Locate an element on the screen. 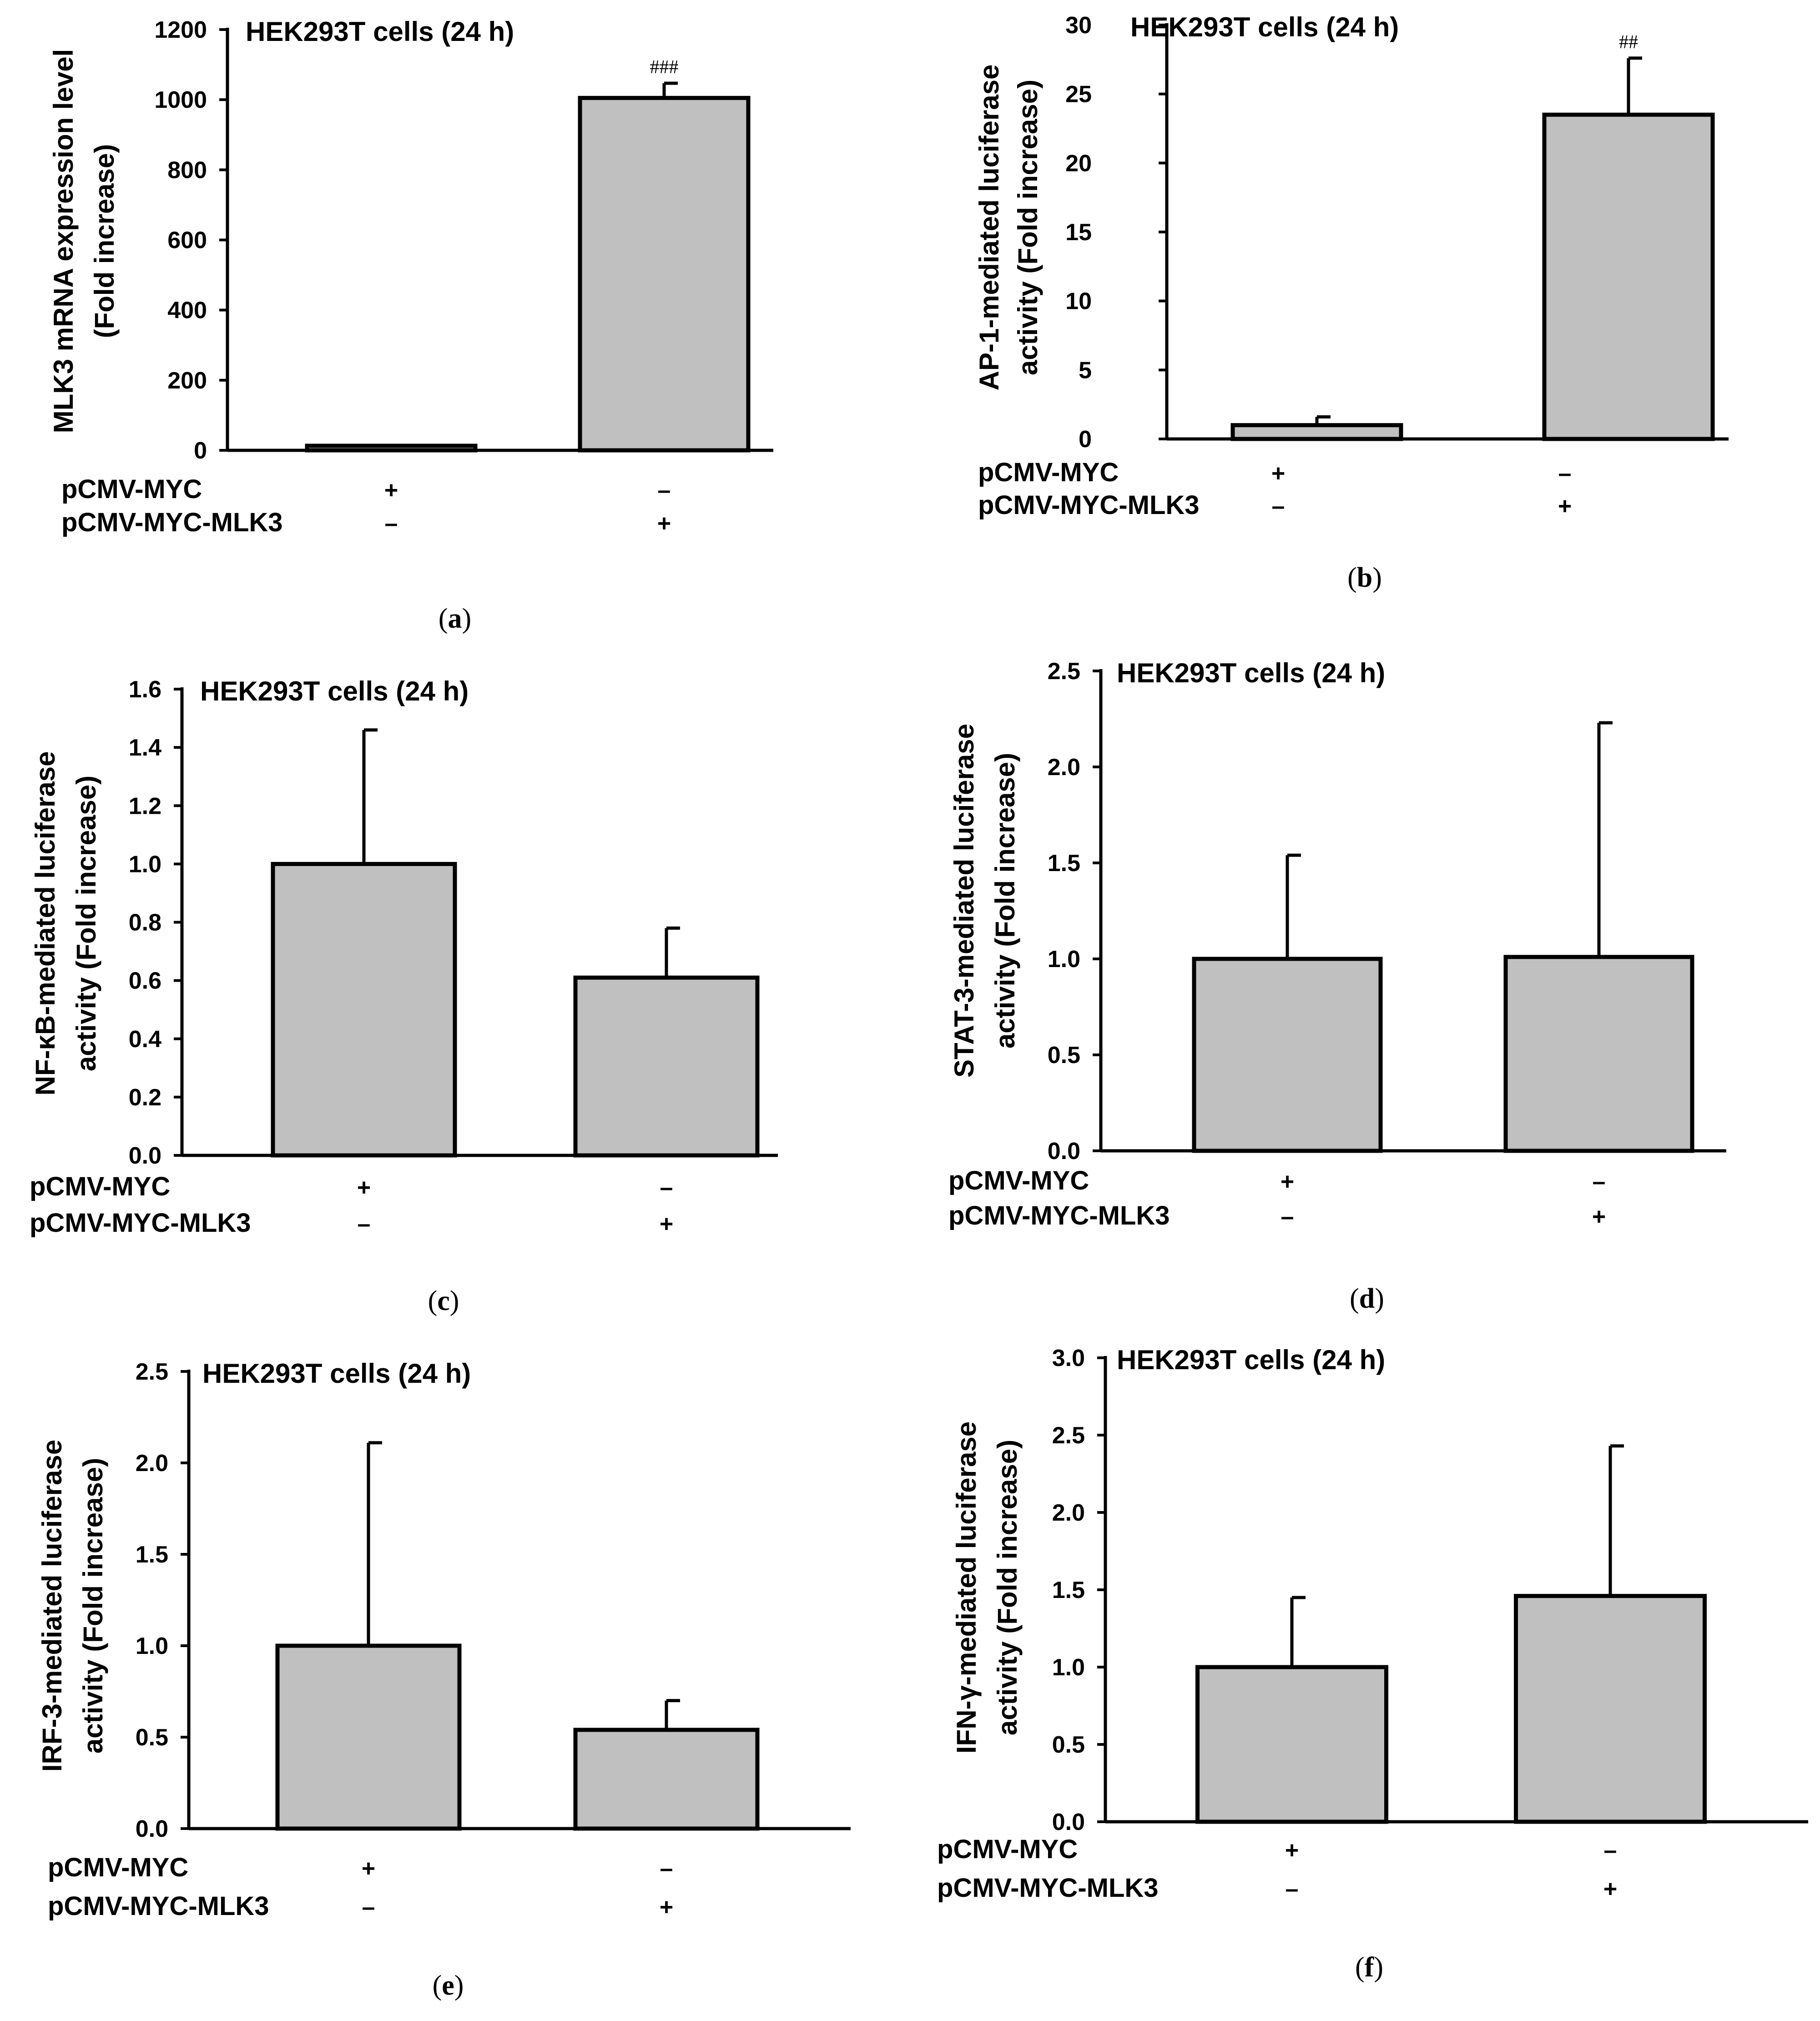 The height and width of the screenshot is (2021, 1820). significance-marker: ### is located at coordinates (665, 67).